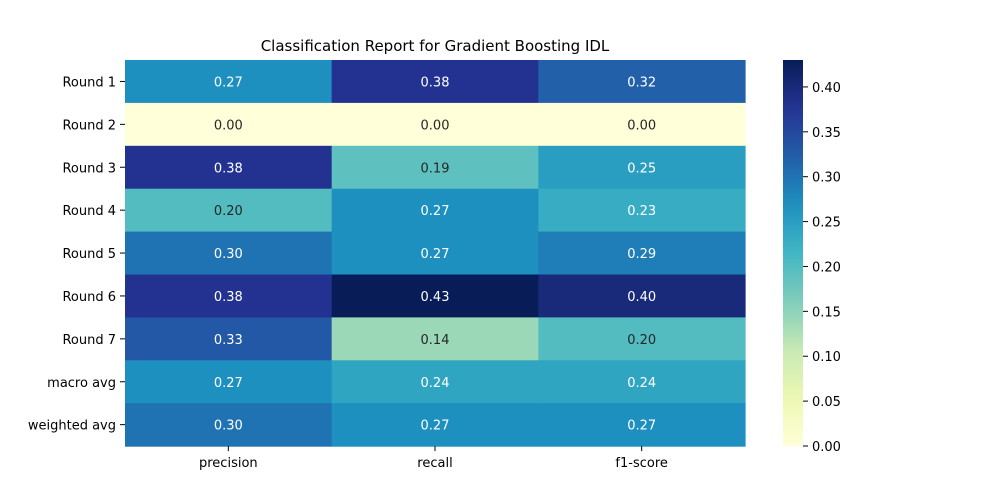 This screenshot has height=500, width=1000. I want to click on cell-value-label: 0.40, so click(641, 297).